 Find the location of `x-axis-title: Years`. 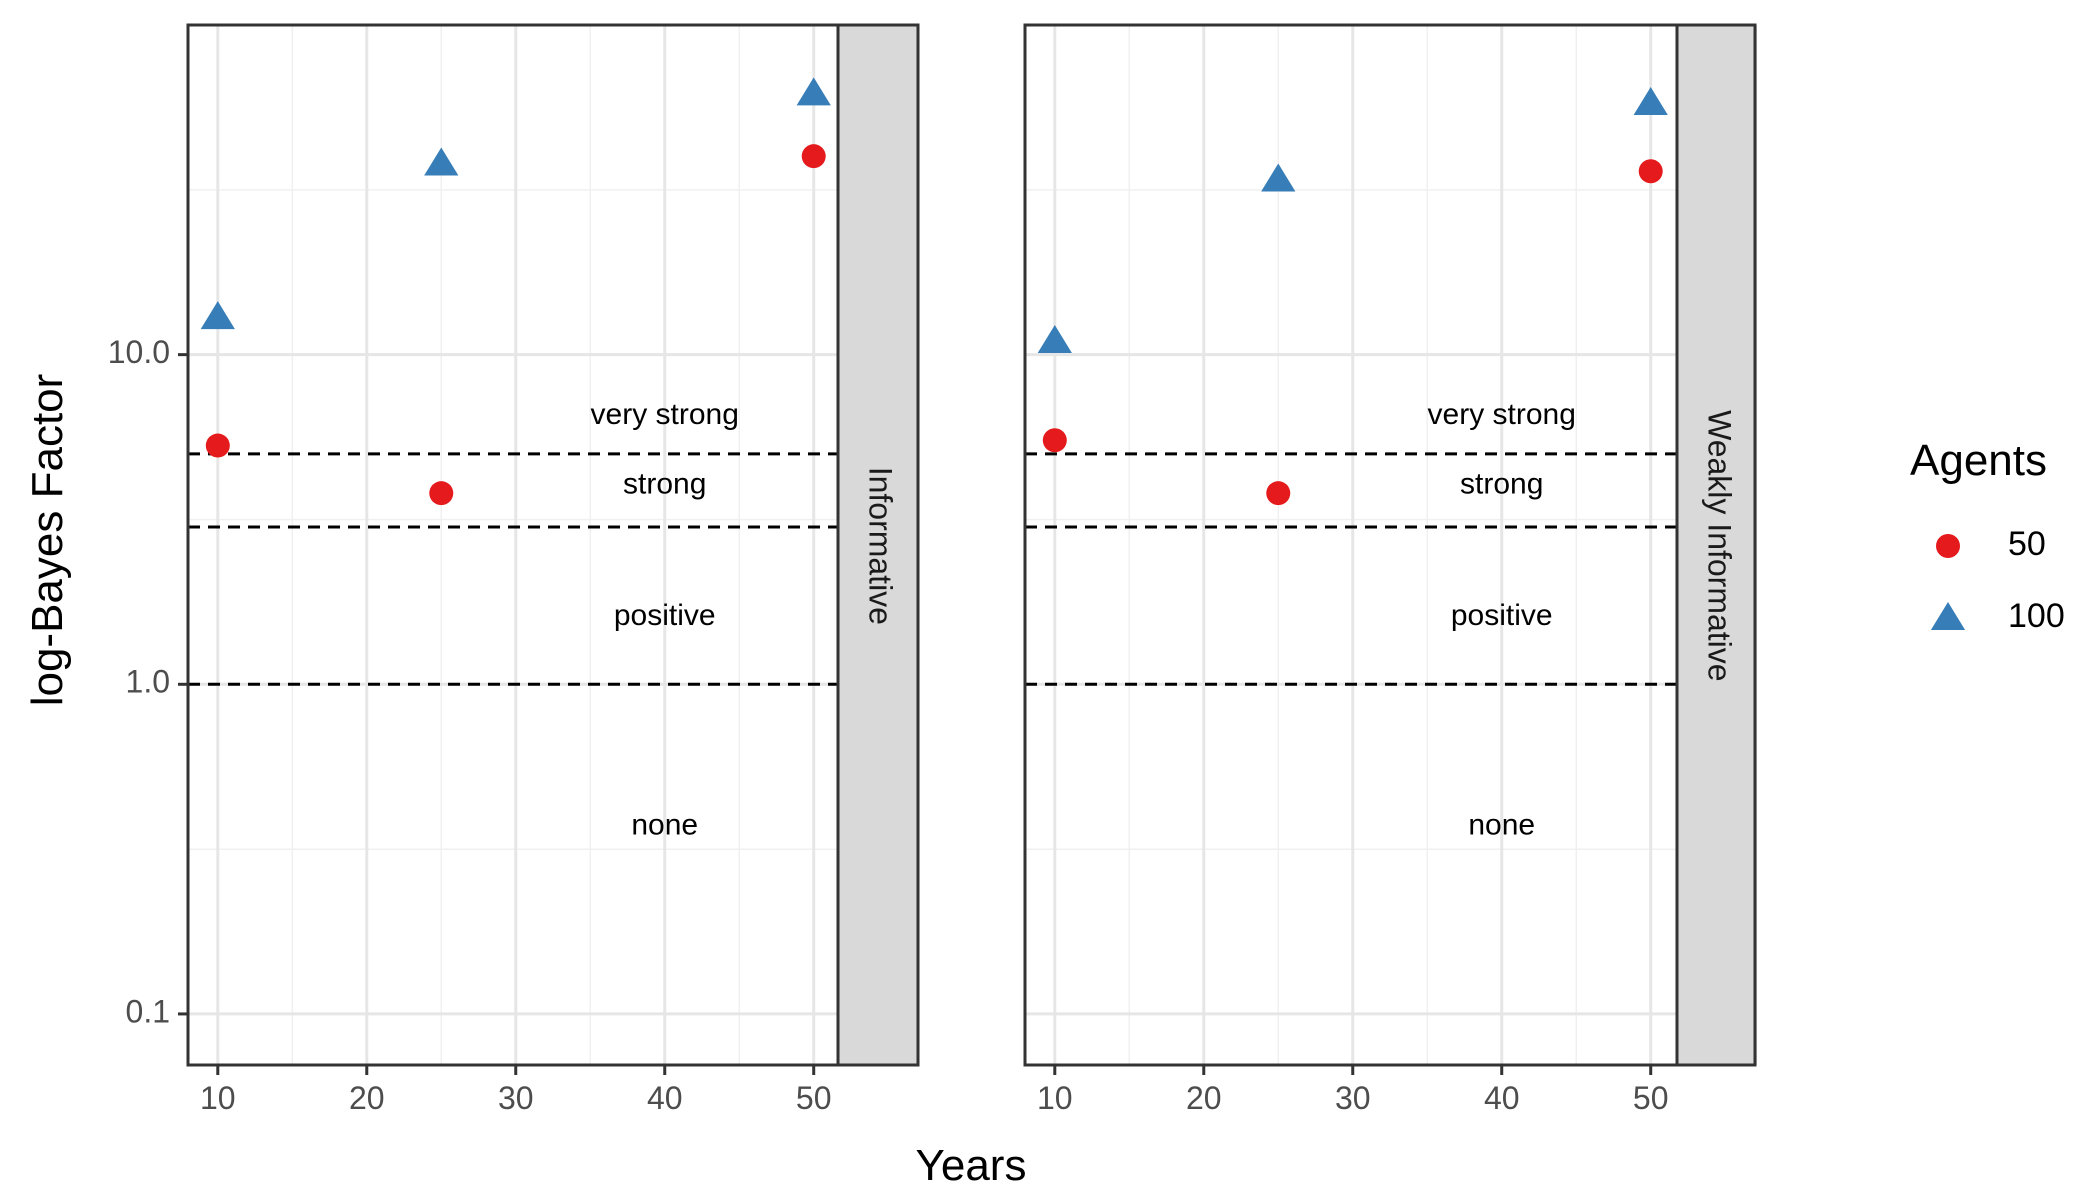

x-axis-title: Years is located at coordinates (971, 1165).